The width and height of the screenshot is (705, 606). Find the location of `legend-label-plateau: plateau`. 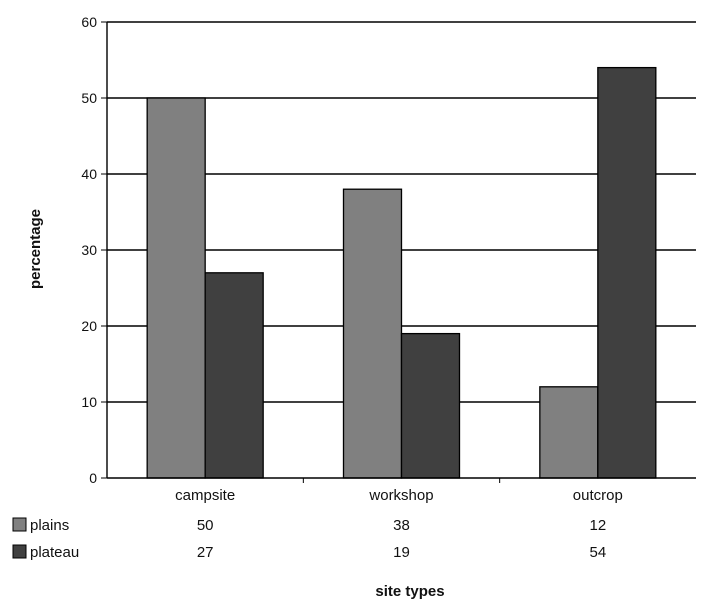

legend-label-plateau: plateau is located at coordinates (54, 552).